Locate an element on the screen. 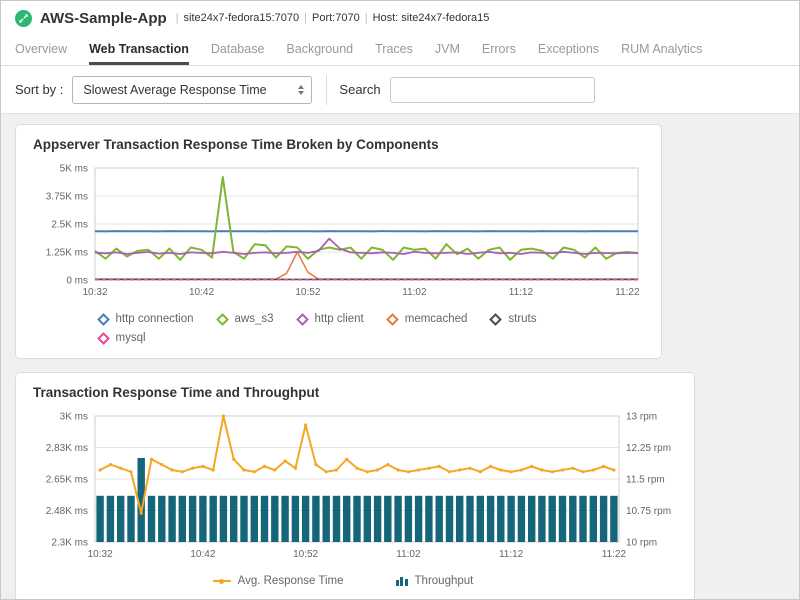 The width and height of the screenshot is (800, 600). header-port: Port:7070 is located at coordinates (336, 18).